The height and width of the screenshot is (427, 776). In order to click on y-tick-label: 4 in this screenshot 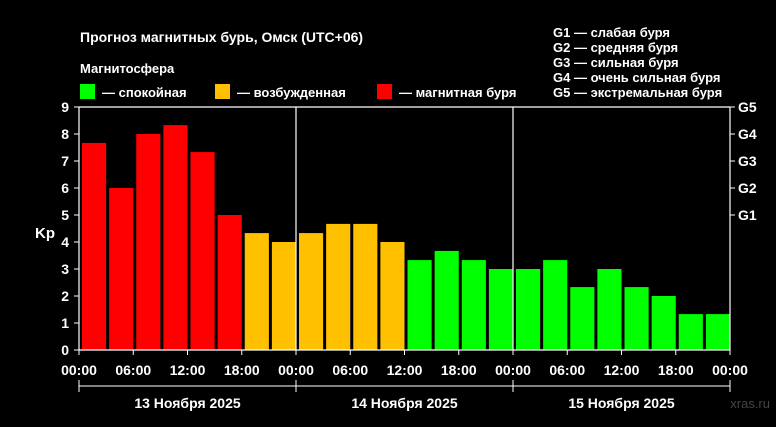, I will do `click(65, 242)`.